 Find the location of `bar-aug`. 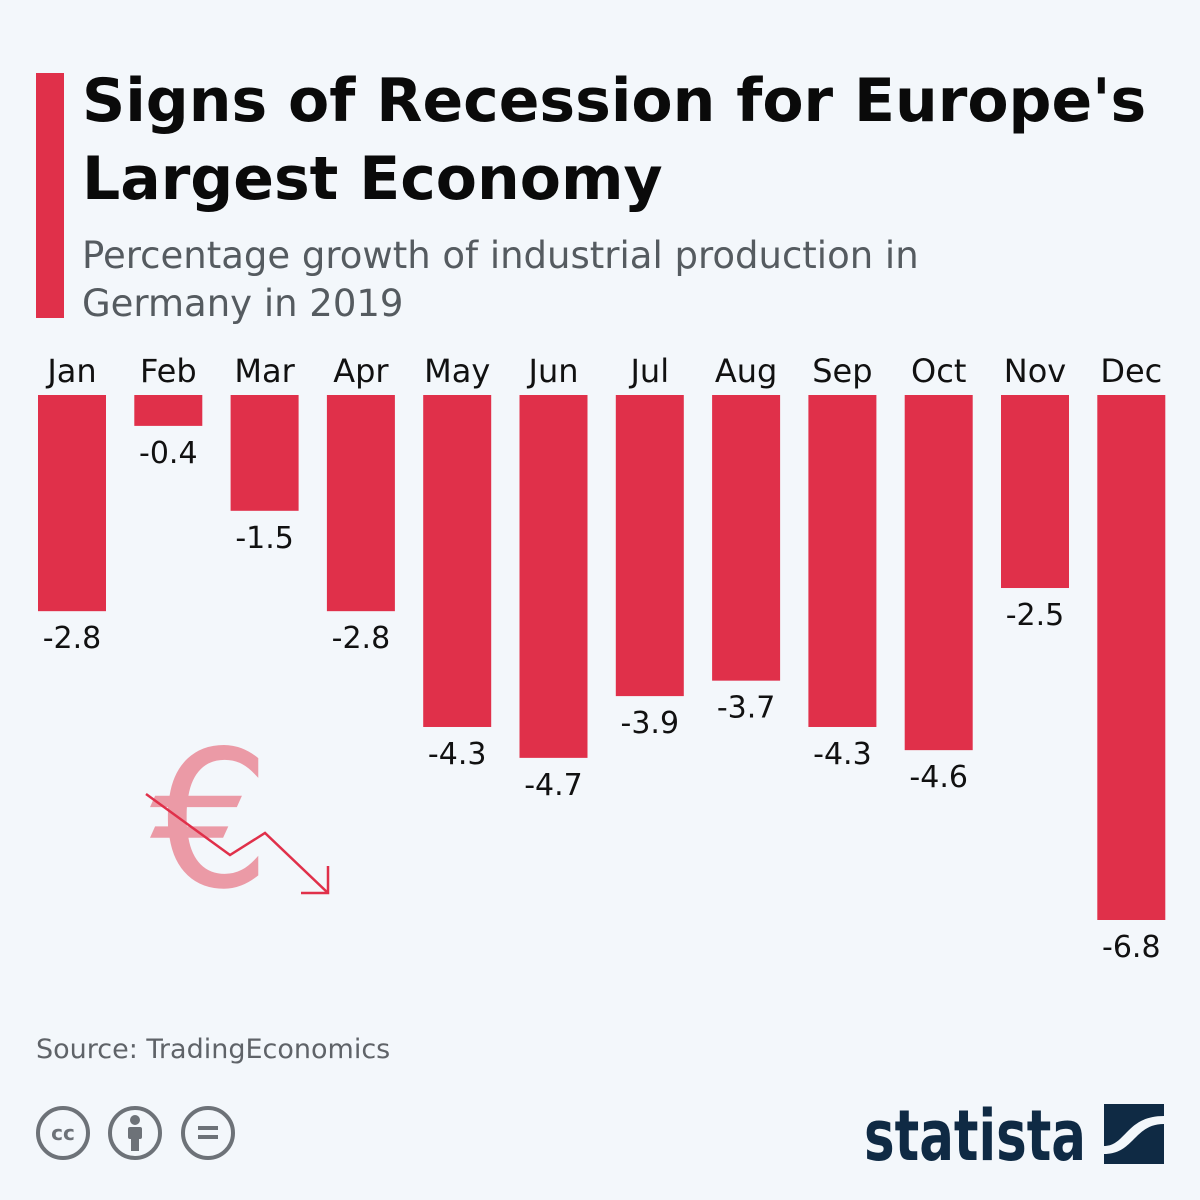

bar-aug is located at coordinates (746, 538).